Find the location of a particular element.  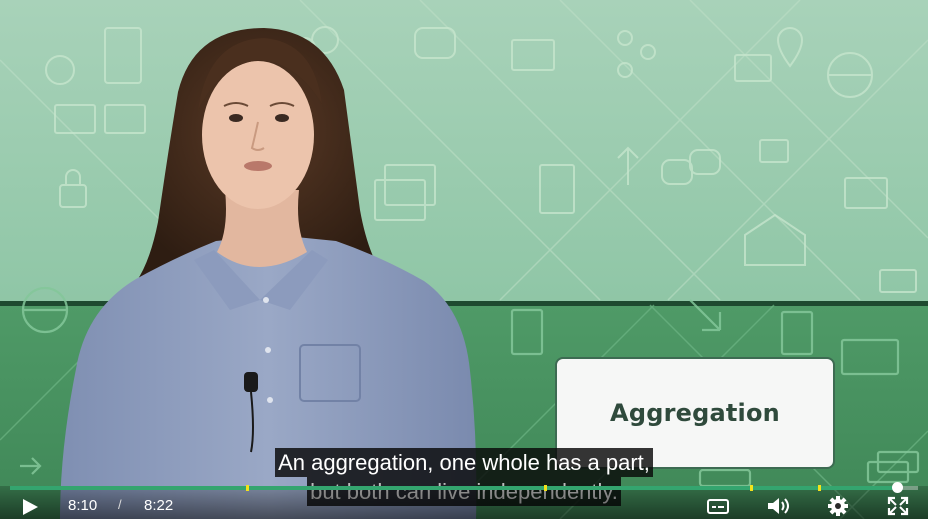

captions-button is located at coordinates (718, 506).